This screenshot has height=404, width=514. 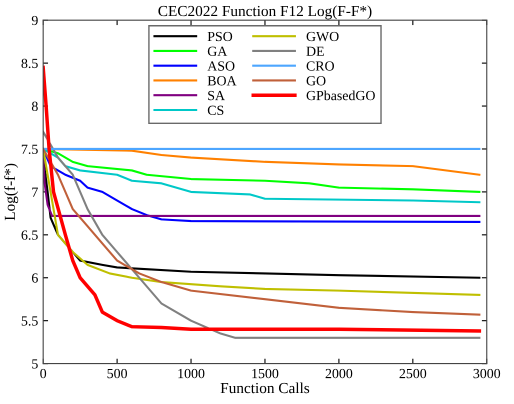 I want to click on y-tick-label: 5.5, so click(x=30, y=321).